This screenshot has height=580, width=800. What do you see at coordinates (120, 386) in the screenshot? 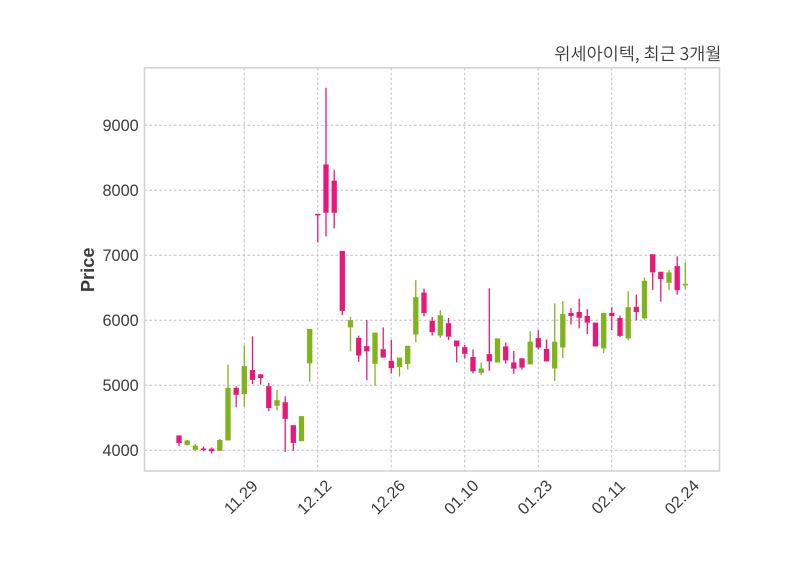
I see `svg-text: 5000` at bounding box center [120, 386].